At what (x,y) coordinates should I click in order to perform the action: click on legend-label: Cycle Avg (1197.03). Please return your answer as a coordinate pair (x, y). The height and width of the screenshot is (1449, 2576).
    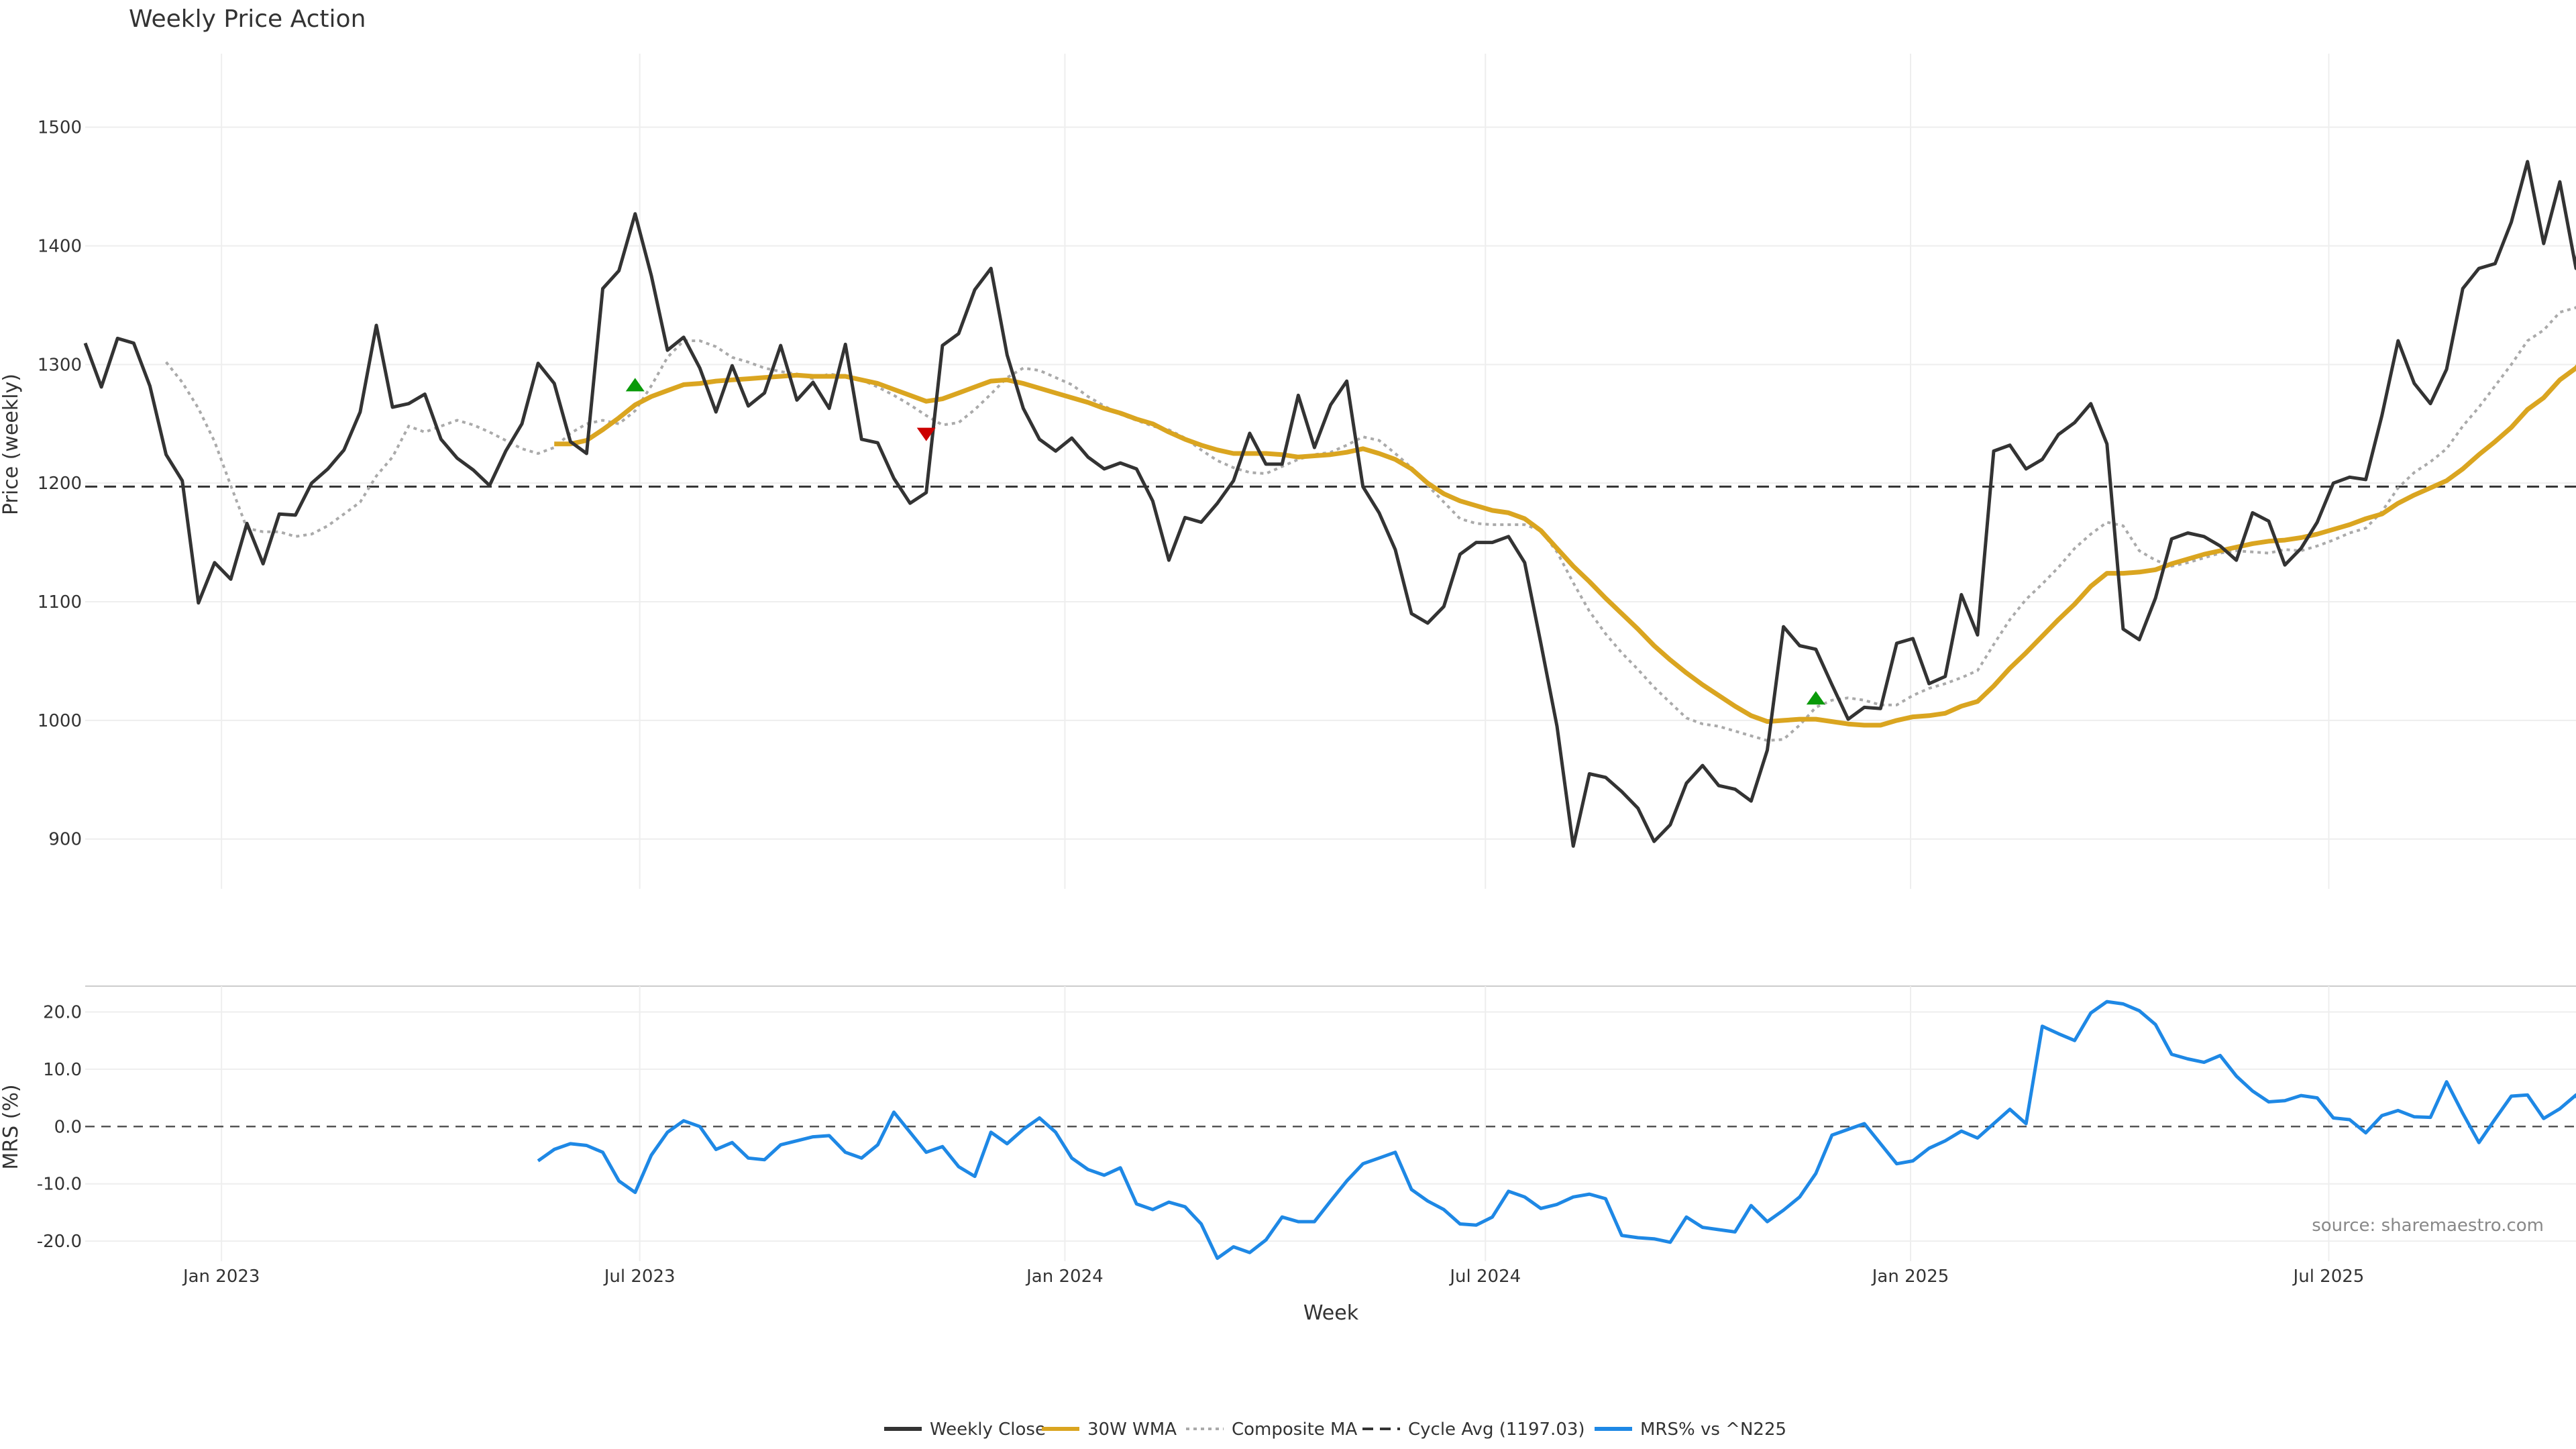
    Looking at the image, I should click on (1496, 1429).